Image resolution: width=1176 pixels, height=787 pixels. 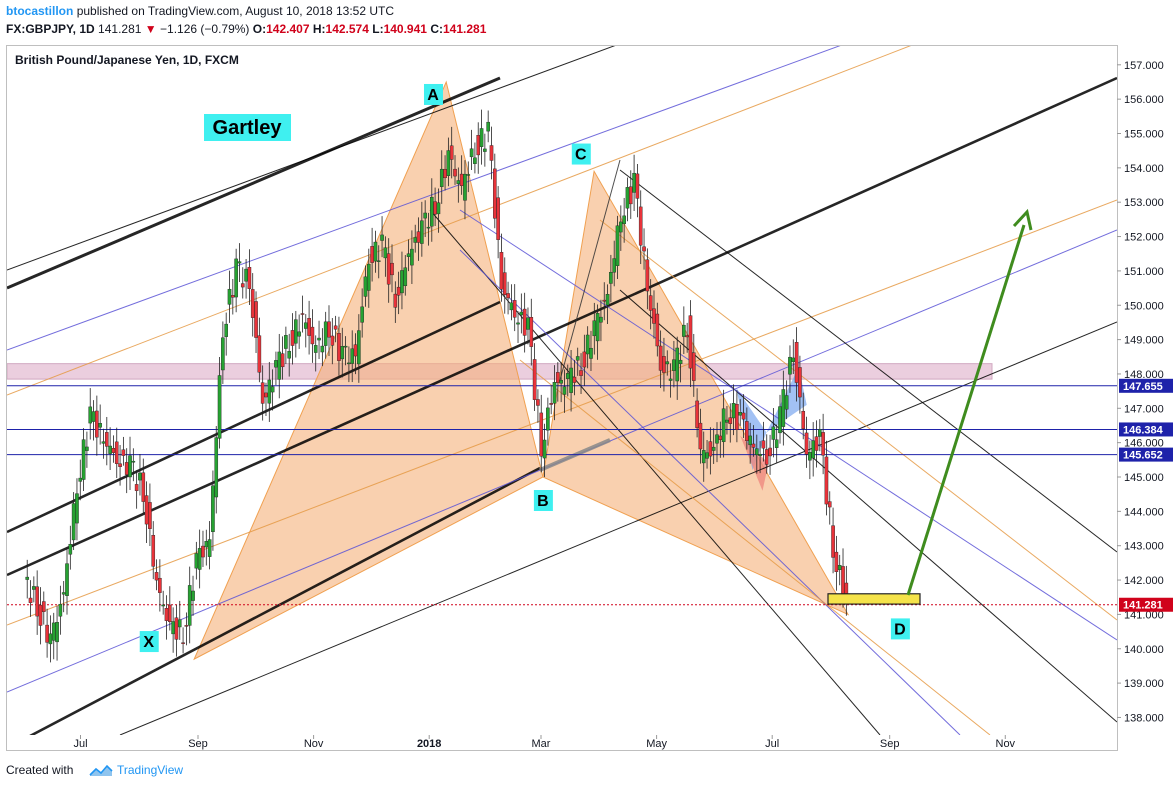 I want to click on chart-title: British Pound/Japanese Yen, 1D, FXCM, so click(x=127, y=60).